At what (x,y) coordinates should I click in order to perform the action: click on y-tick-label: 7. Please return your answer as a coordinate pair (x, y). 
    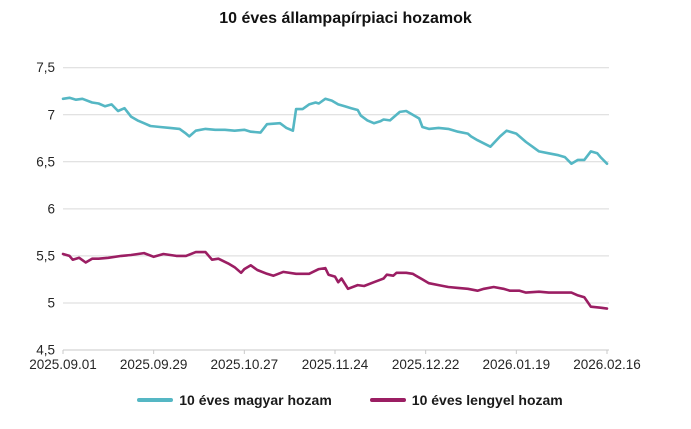
    Looking at the image, I should click on (51, 114).